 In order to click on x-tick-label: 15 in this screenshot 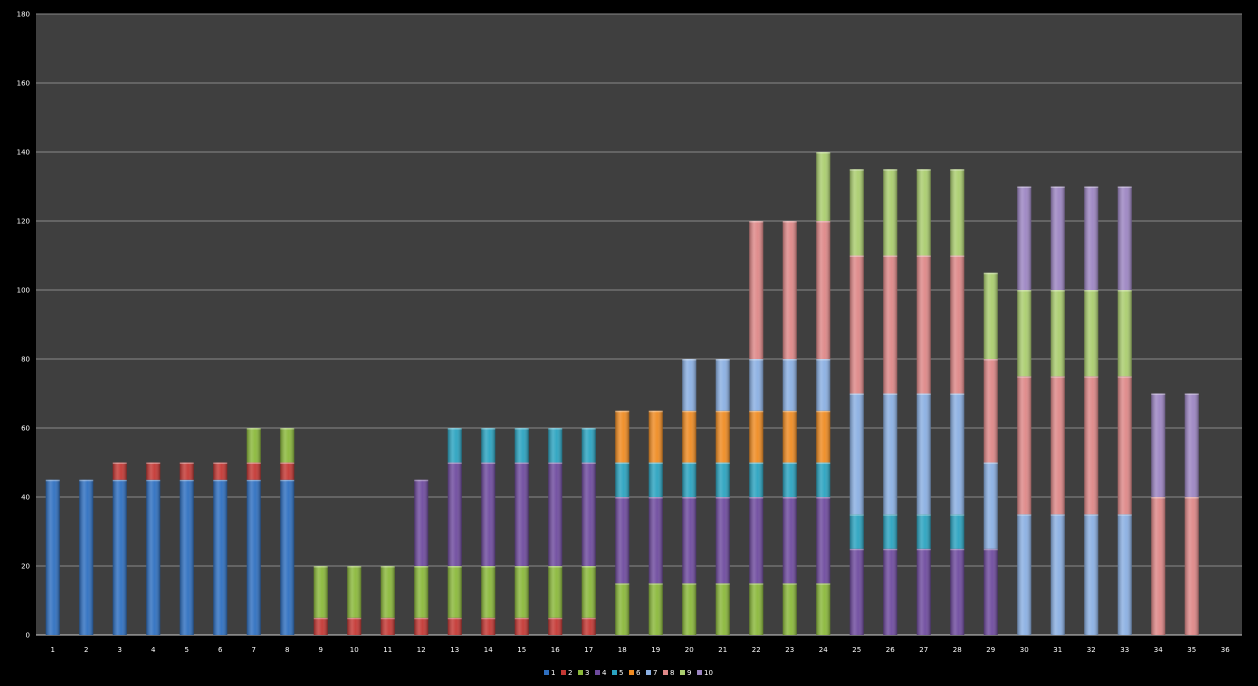, I will do `click(521, 650)`.